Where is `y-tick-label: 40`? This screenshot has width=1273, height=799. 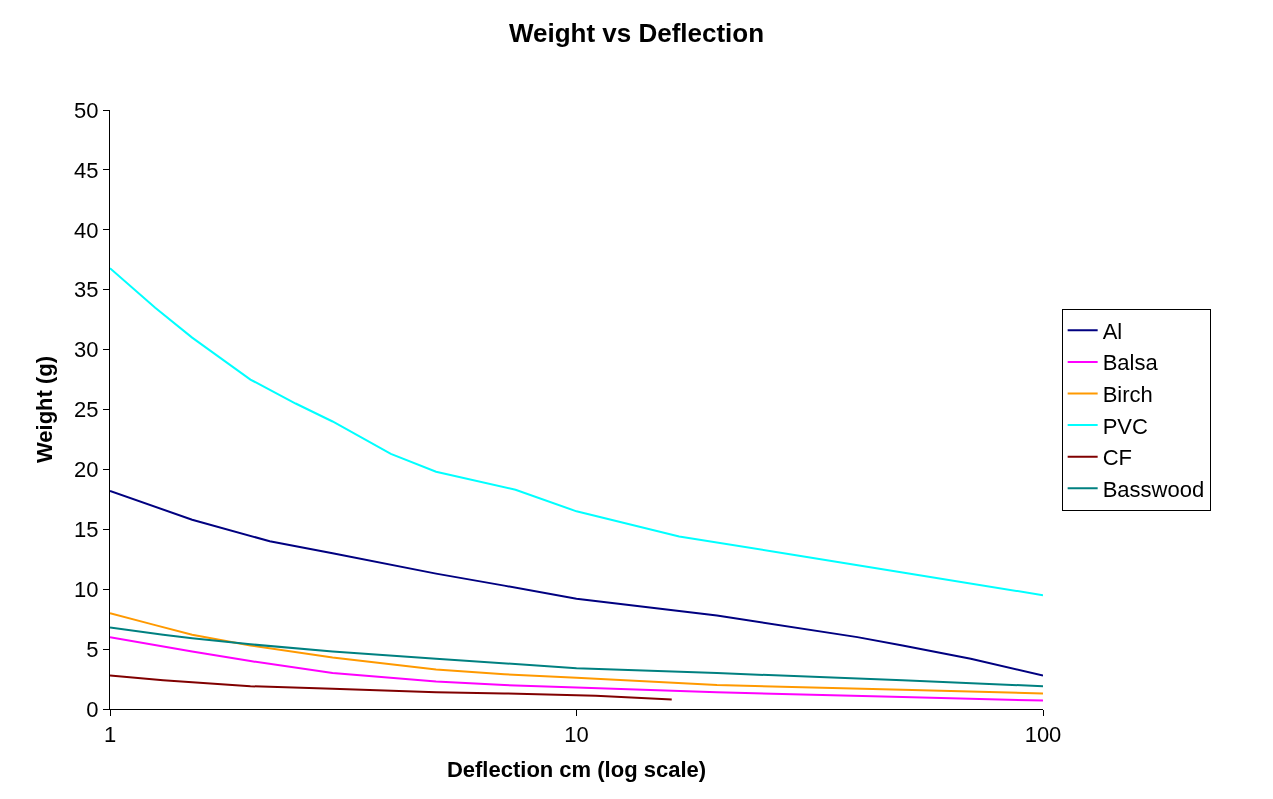 y-tick-label: 40 is located at coordinates (86, 230).